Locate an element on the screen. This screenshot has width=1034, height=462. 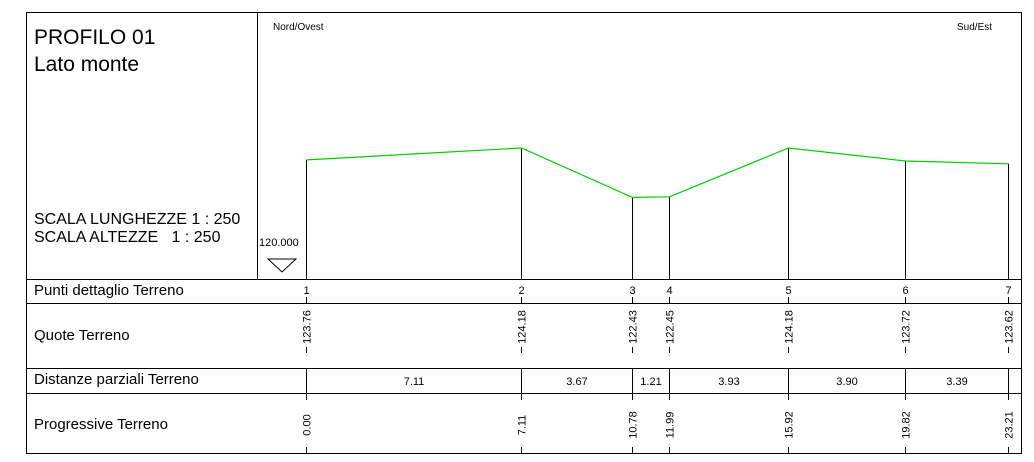
quota-value-4: 122.45 is located at coordinates (671, 327).